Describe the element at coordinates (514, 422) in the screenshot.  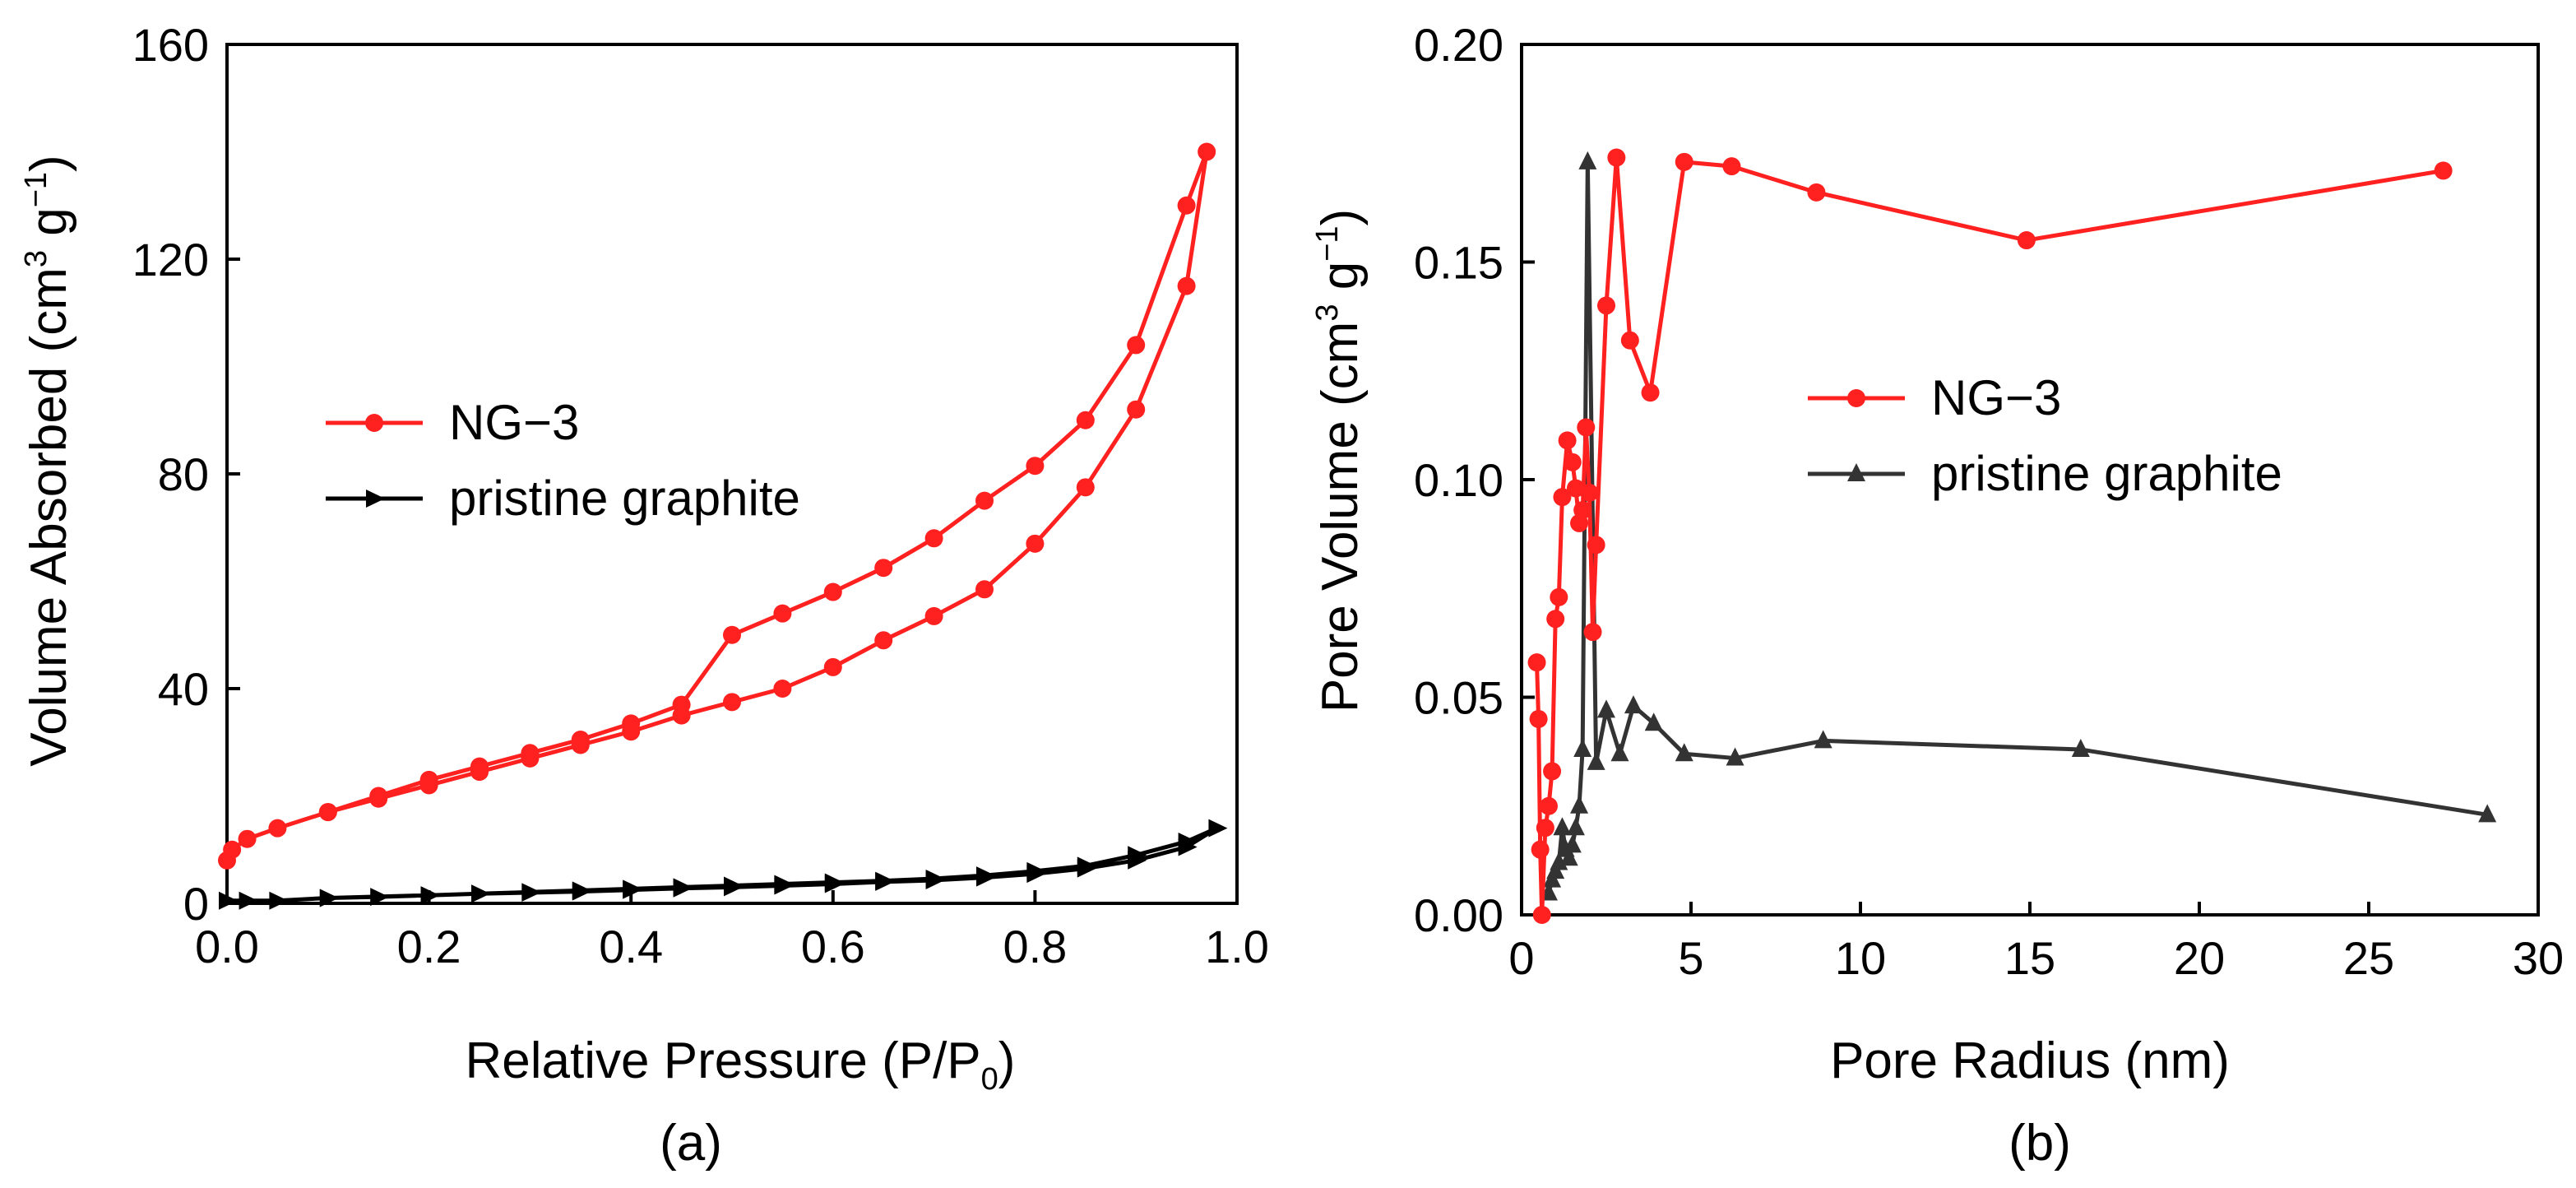
I see `panel-a-legend-label: NG−3` at that location.